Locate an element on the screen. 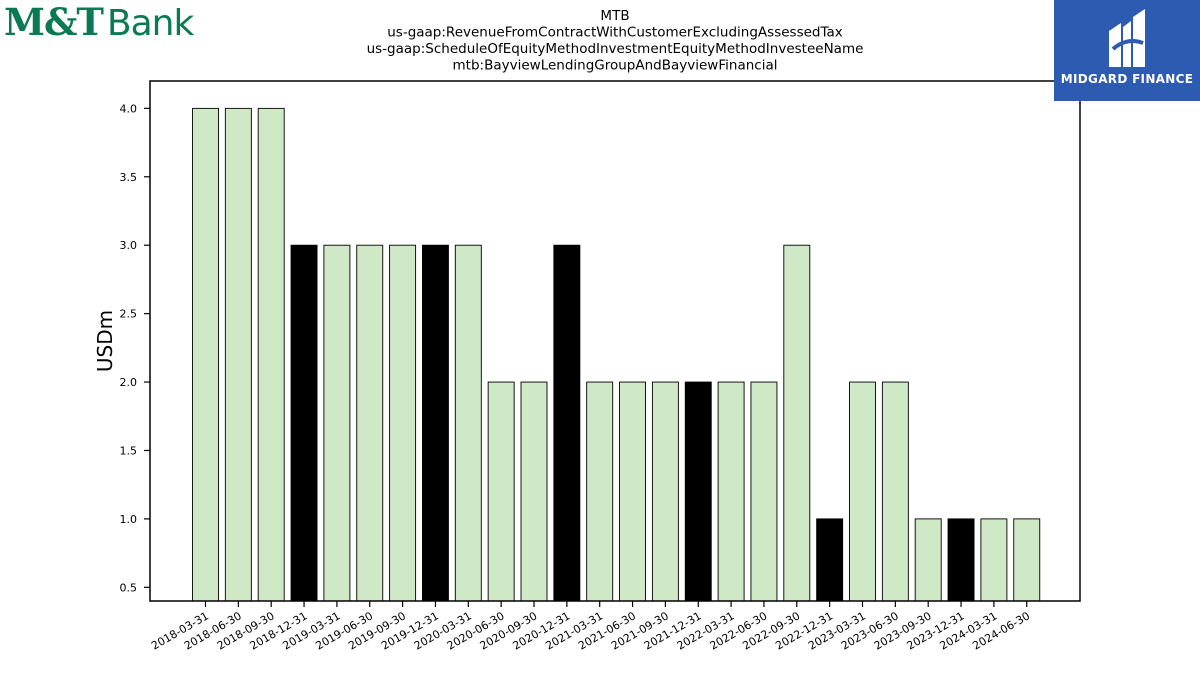 The image size is (1200, 675). mt-logo-word: Bank is located at coordinates (150, 23).